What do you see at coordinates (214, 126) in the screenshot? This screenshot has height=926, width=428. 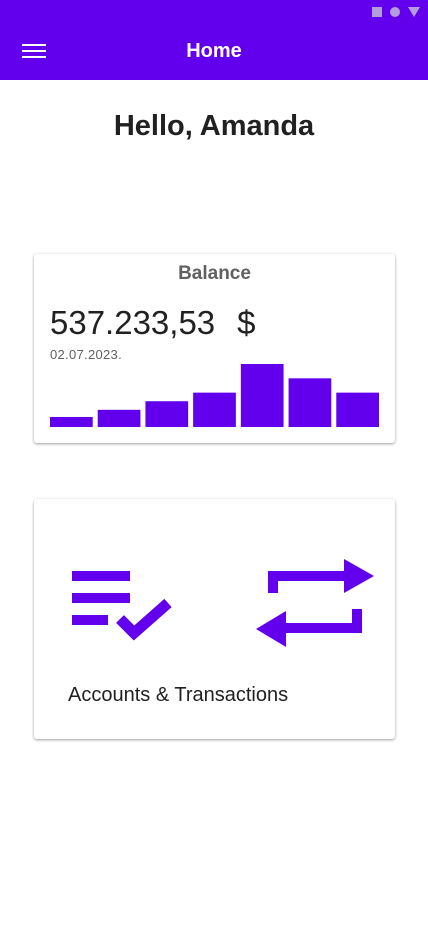 I see `greeting-text: Hello, Amanda` at bounding box center [214, 126].